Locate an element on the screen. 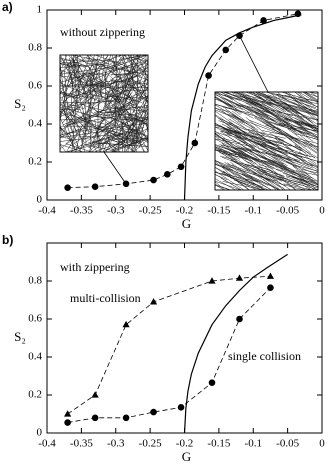 This screenshot has height=468, width=332. panel-annotation: without zippering is located at coordinates (102, 32).